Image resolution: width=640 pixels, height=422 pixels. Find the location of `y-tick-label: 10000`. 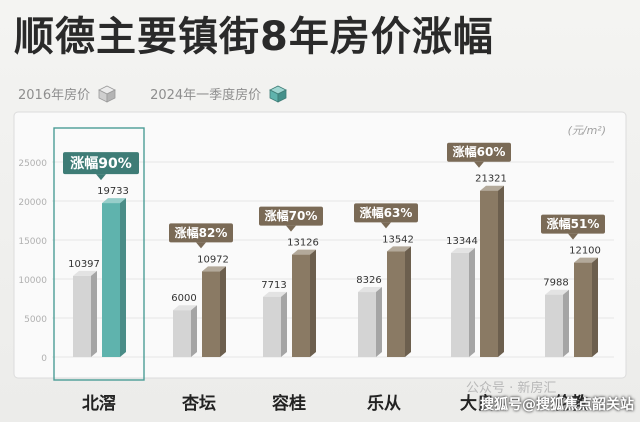

y-tick-label: 10000 is located at coordinates (32, 281).